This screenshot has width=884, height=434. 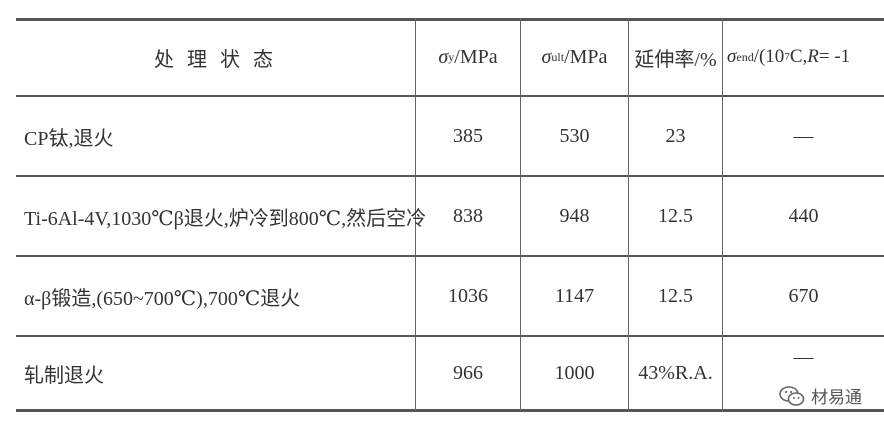 I want to click on header-ultimate: σ ult/MPa, so click(x=574, y=57).